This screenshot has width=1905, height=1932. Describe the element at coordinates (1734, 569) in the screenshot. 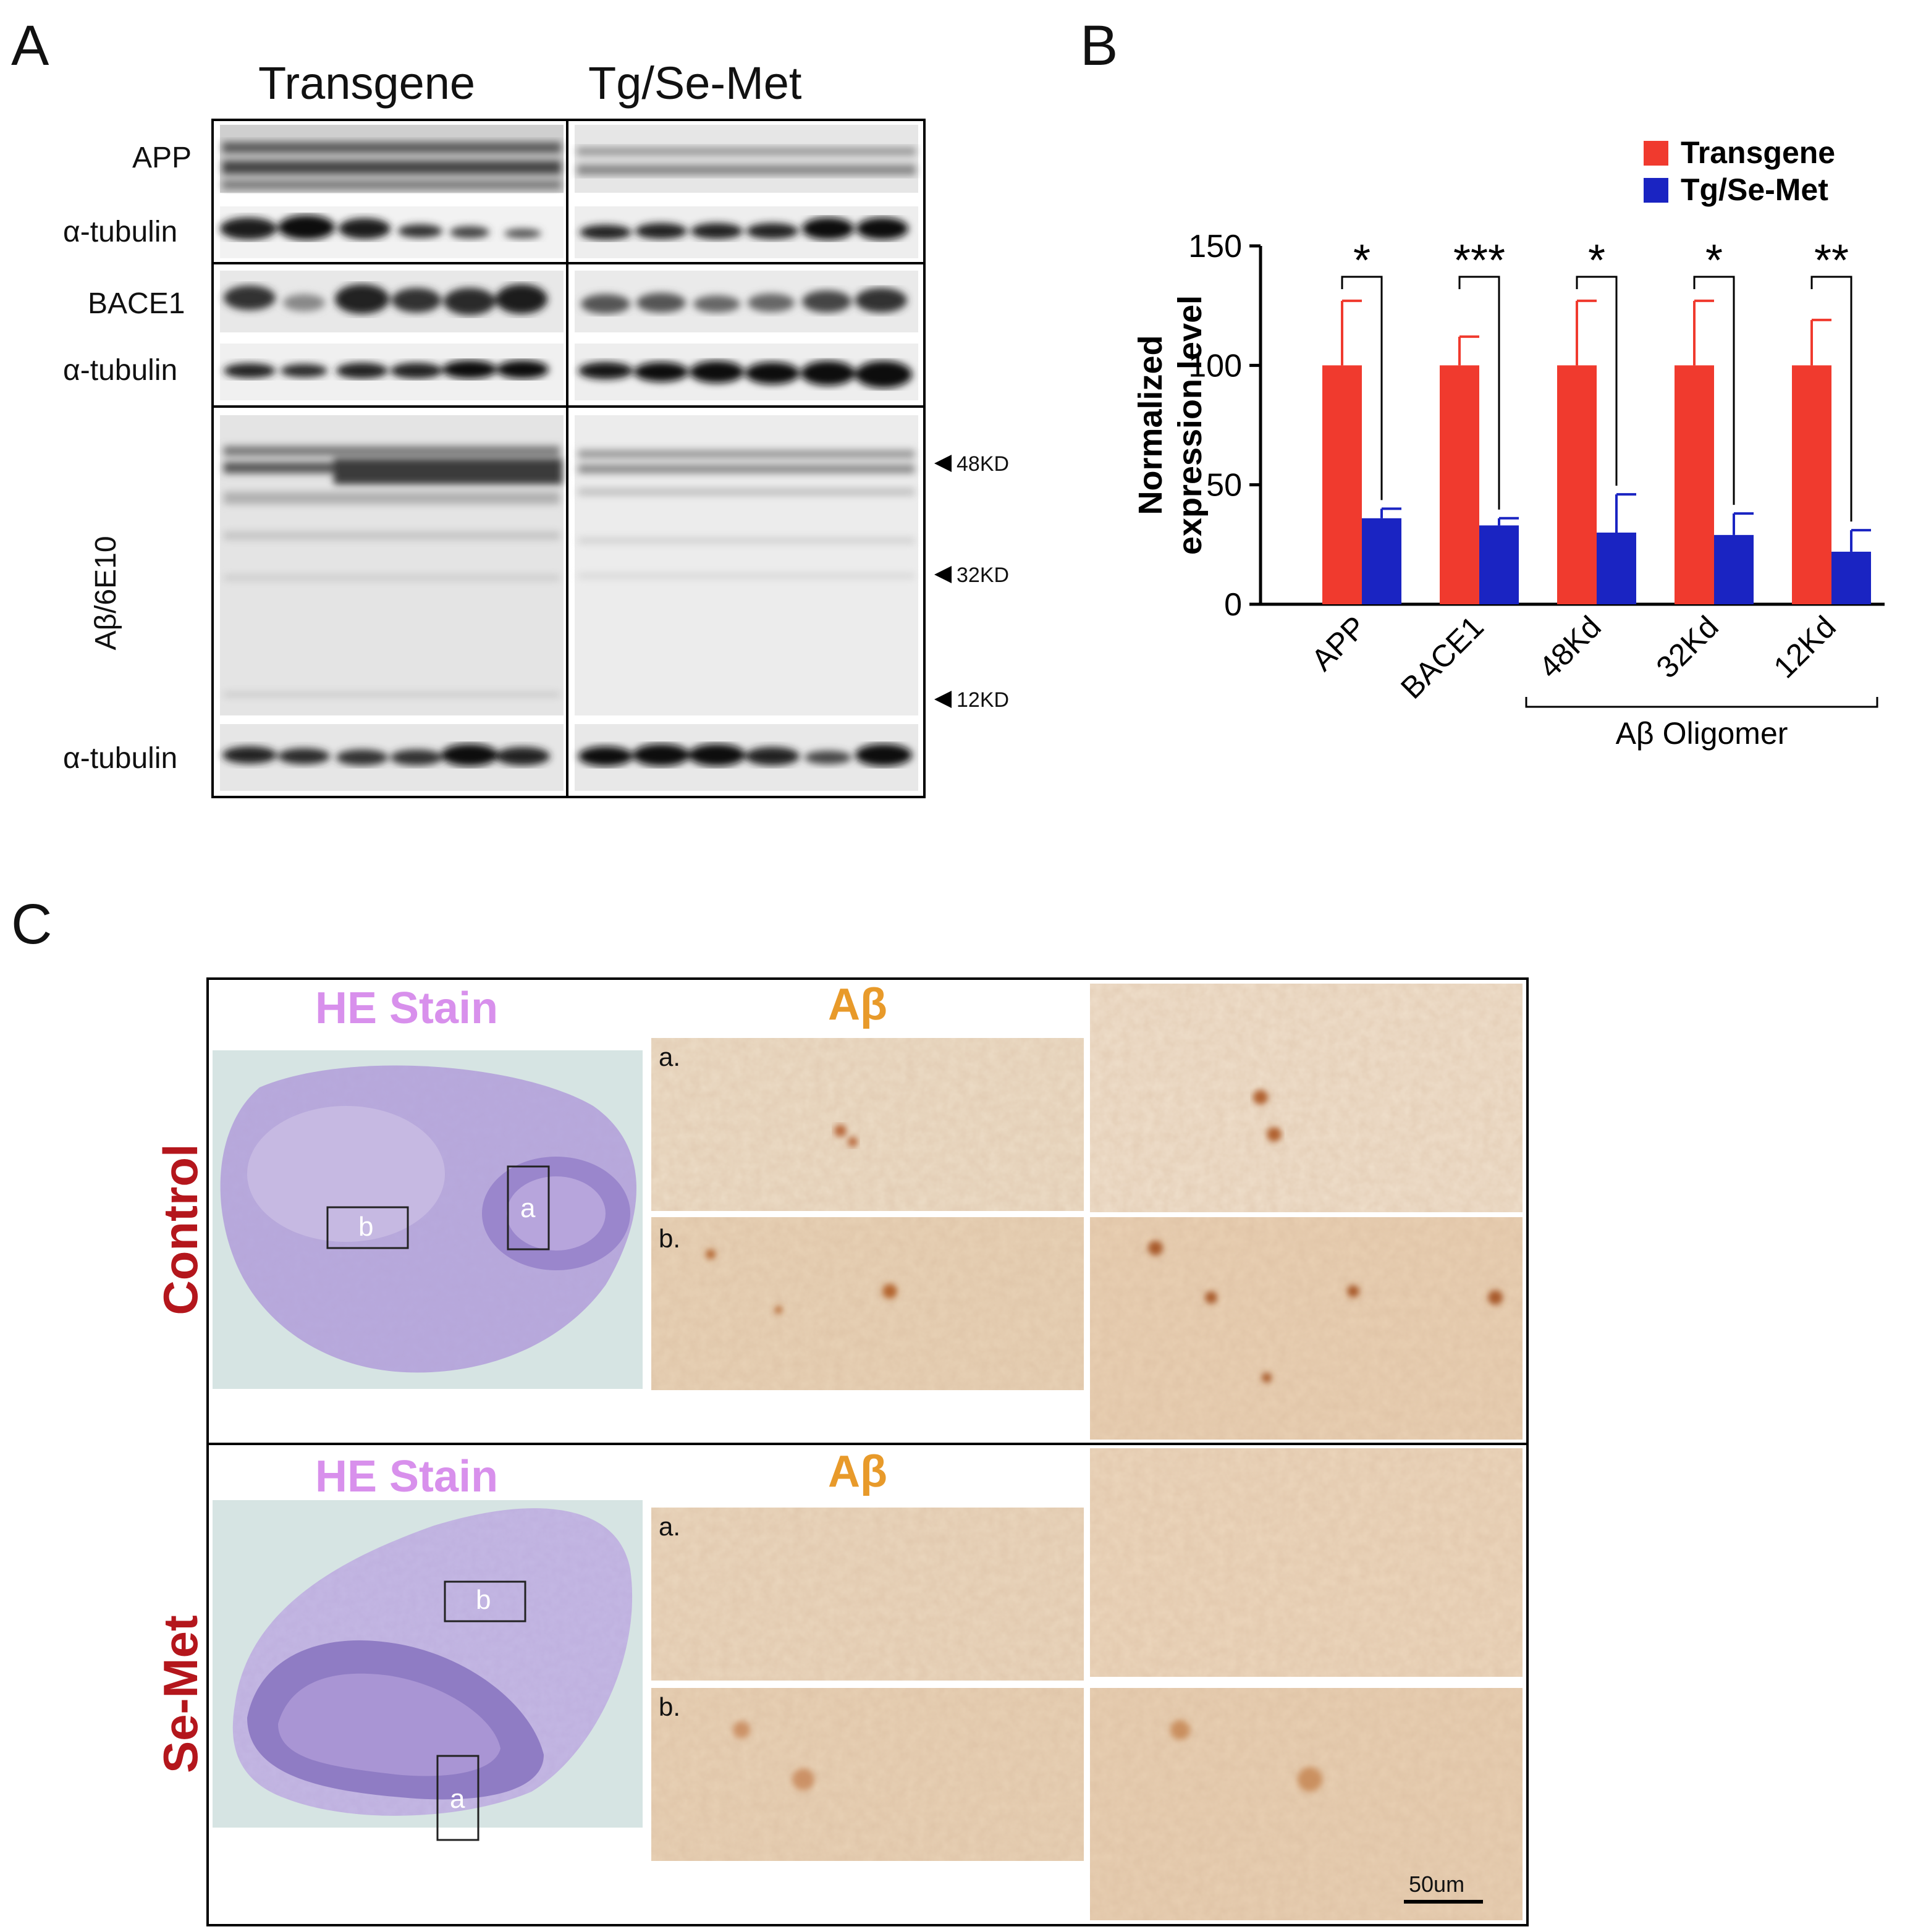

I see `bar-tg-semet-32kd` at that location.